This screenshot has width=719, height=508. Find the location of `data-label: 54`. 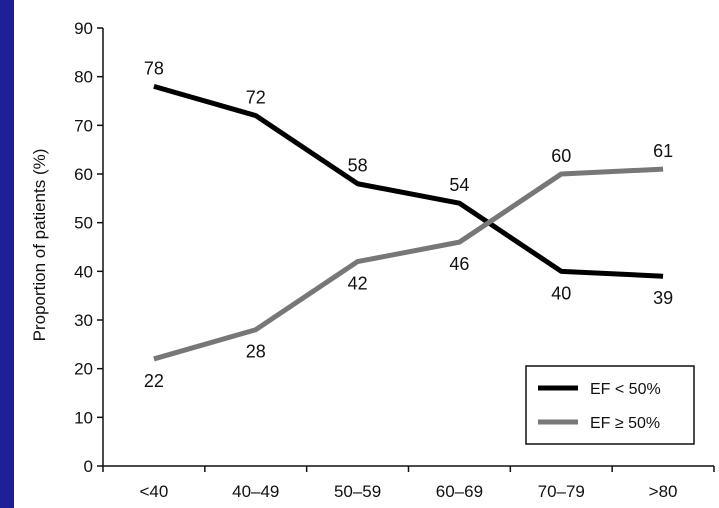

data-label: 54 is located at coordinates (459, 185).